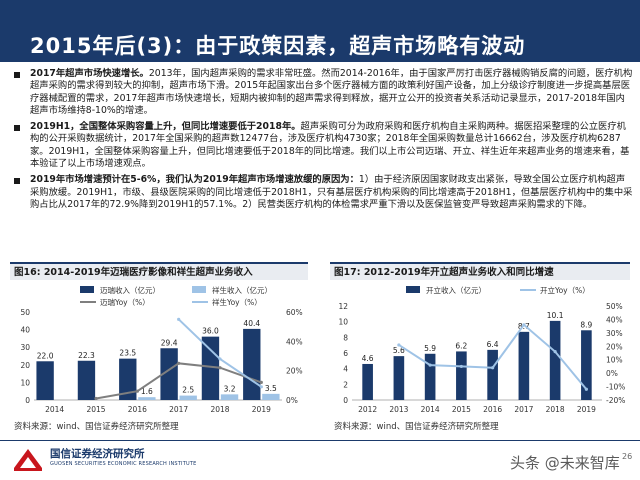 This screenshot has width=640, height=480. I want to click on y-right-tick-label: -20%, so click(615, 400).